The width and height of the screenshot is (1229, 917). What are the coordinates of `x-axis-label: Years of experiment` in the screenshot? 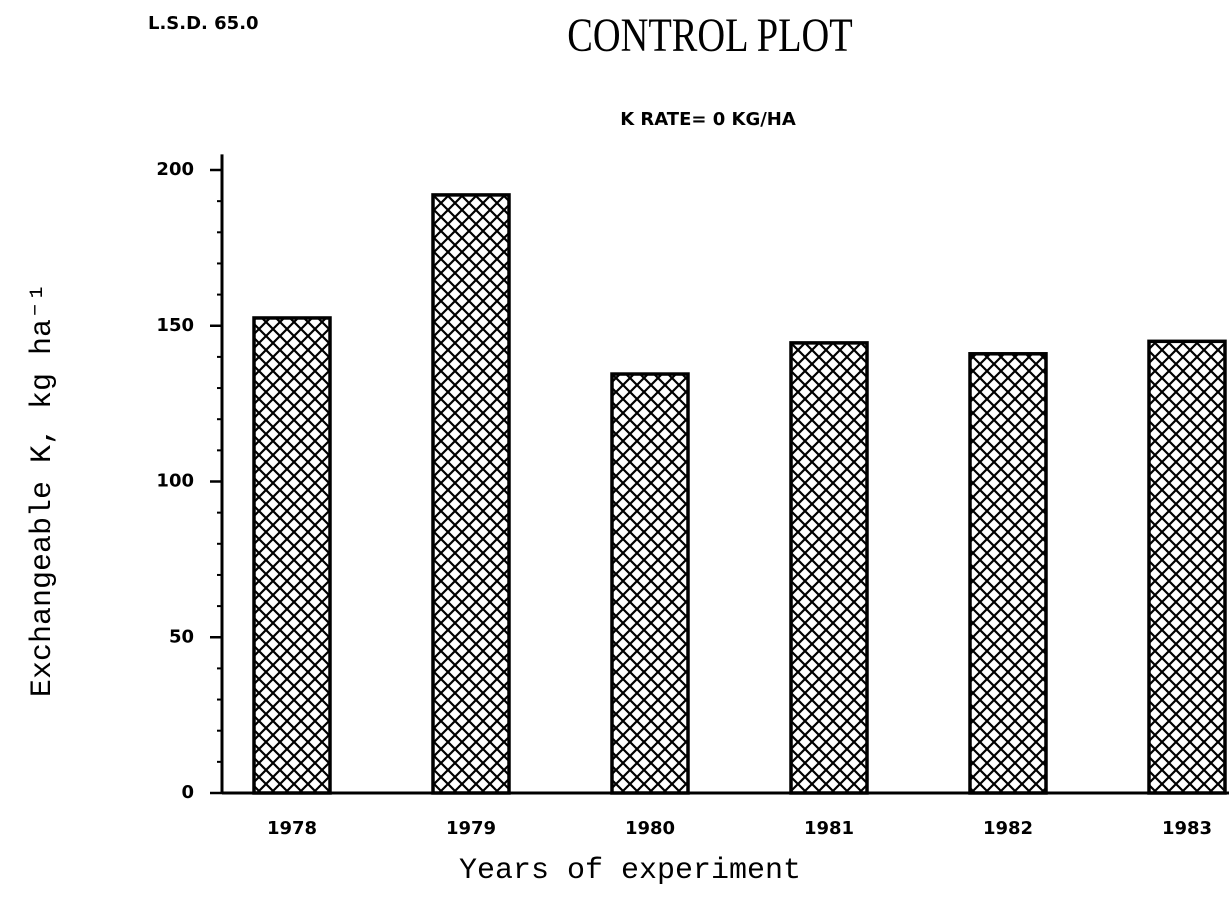 It's located at (630, 871).